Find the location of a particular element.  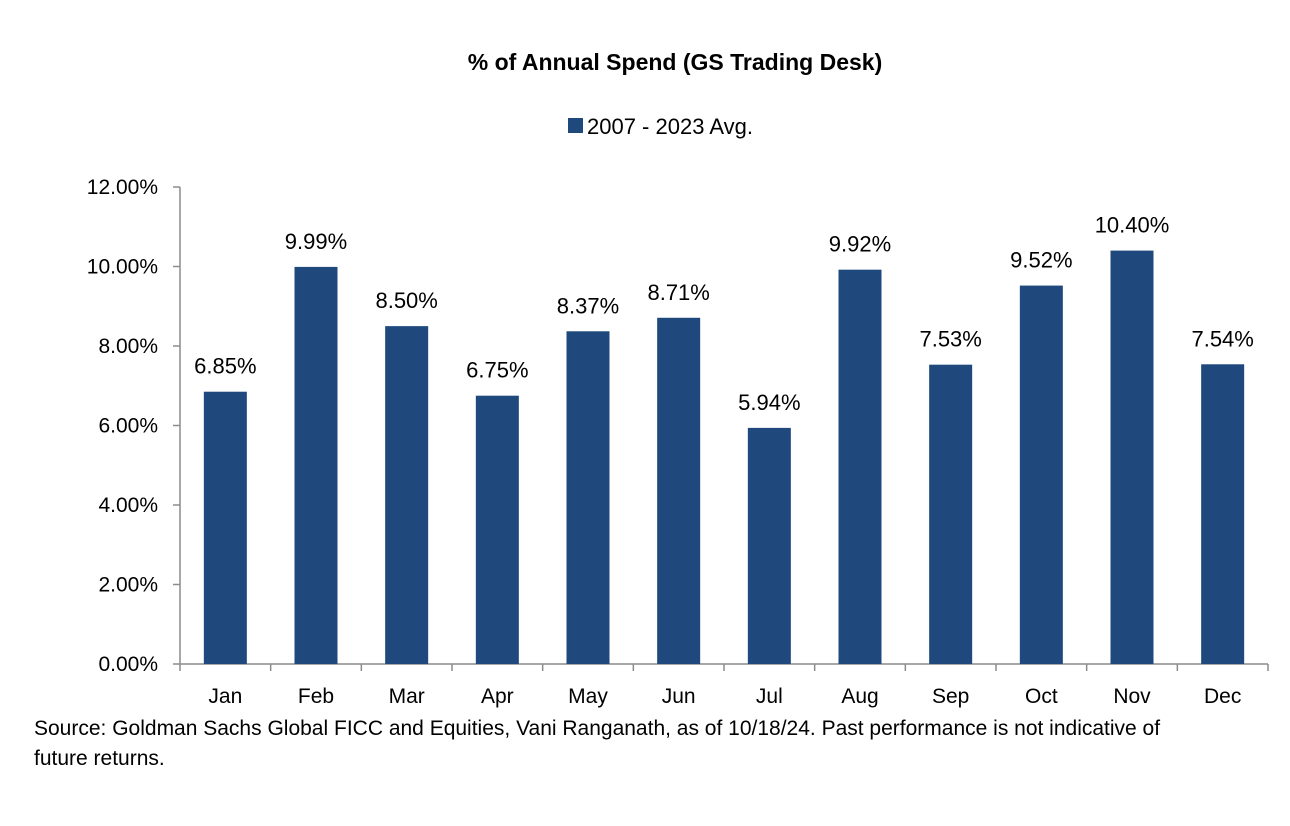

bar-jun is located at coordinates (679, 490).